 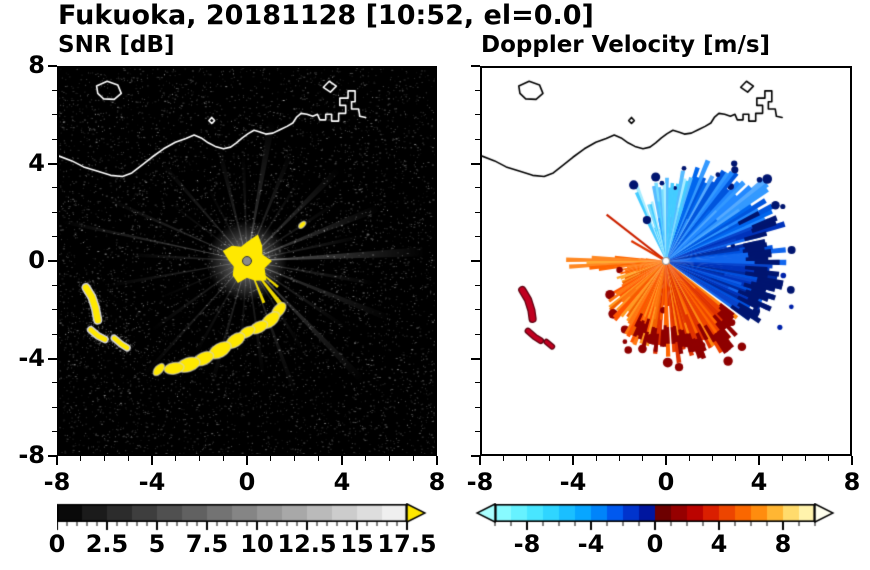 I want to click on colorbar-tick-label: 2.5, so click(x=107, y=544).